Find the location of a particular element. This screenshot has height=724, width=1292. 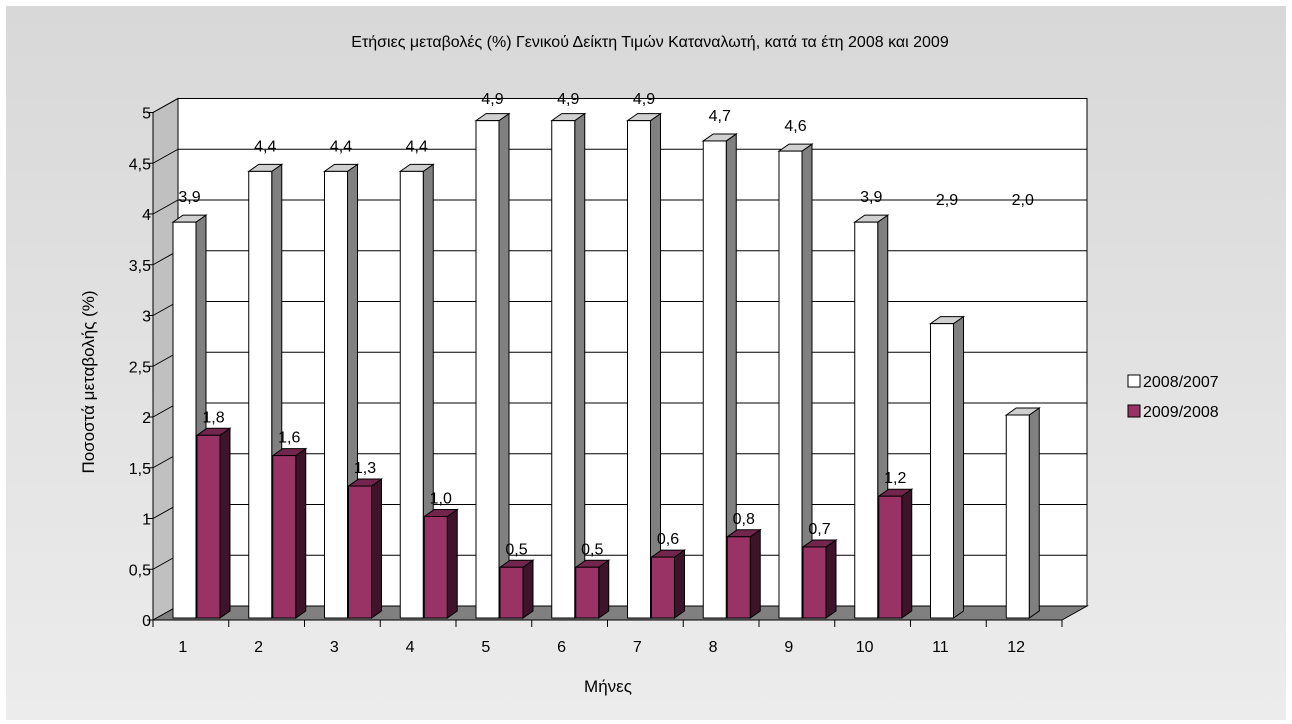

legend-label: 2008/2007 is located at coordinates (1181, 382).